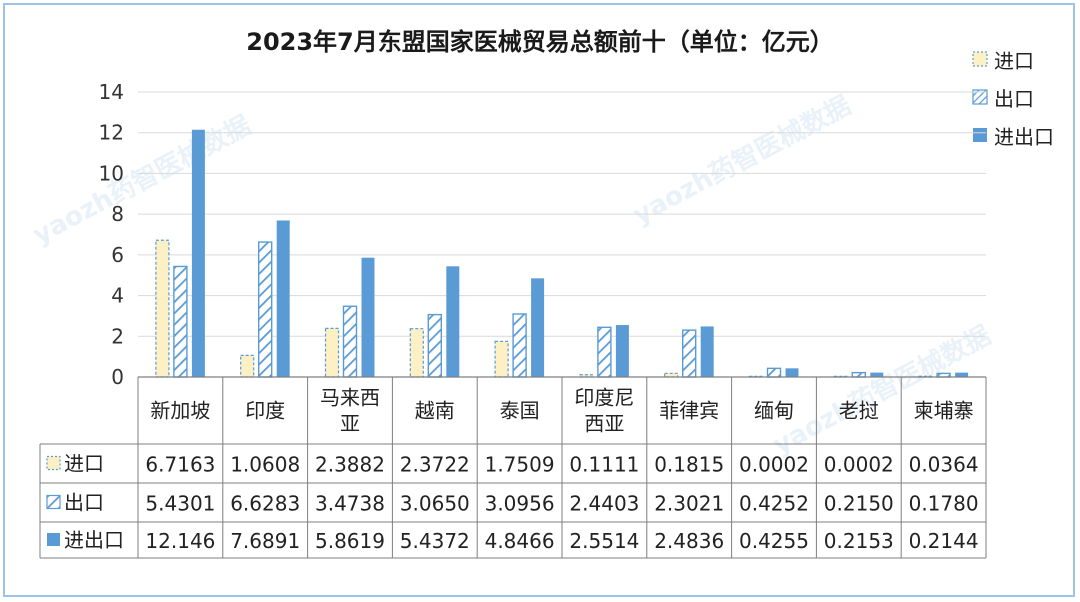 This screenshot has height=602, width=1080. I want to click on table-cell-value: 0.2144, so click(944, 541).